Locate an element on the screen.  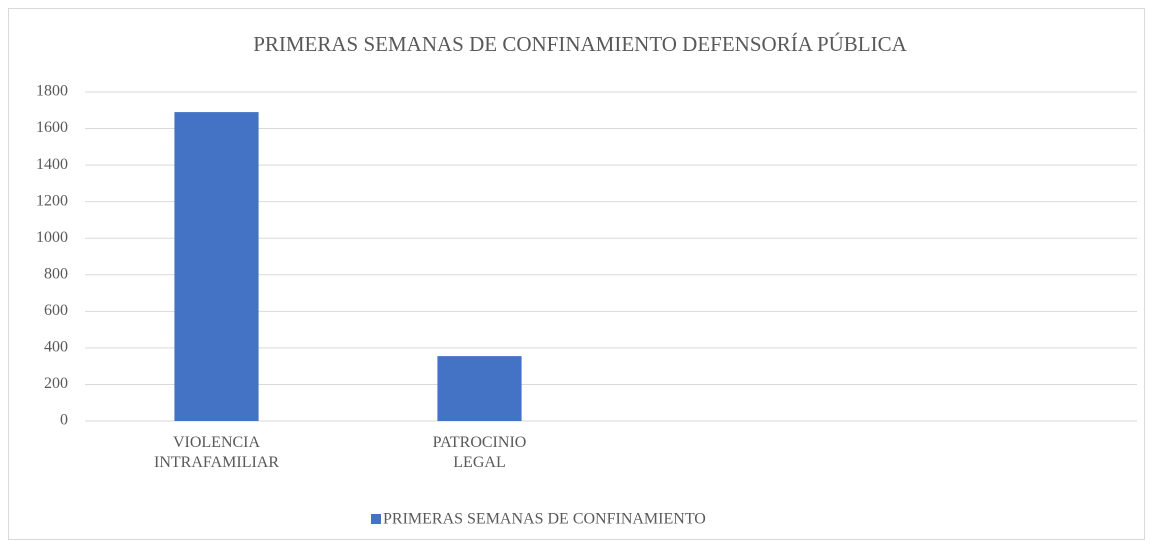
y-tick-label: 1800 is located at coordinates (52, 91).